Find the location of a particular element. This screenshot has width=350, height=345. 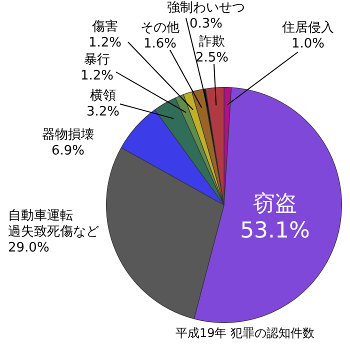

slice-label: 詐欺 is located at coordinates (212, 42).